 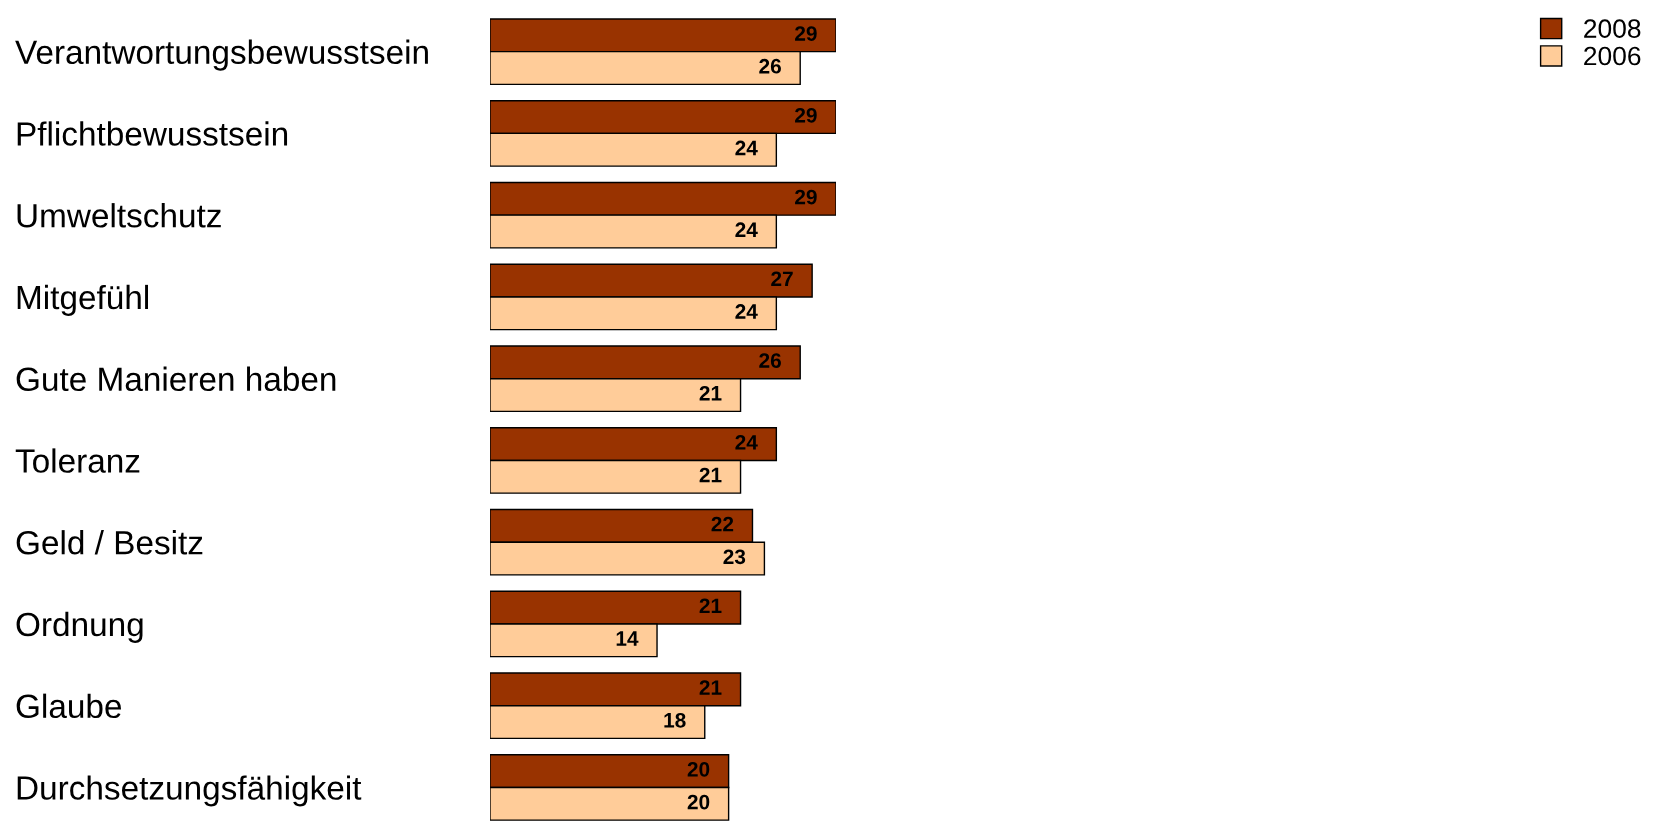 I want to click on data-label: 22, so click(x=722, y=524).